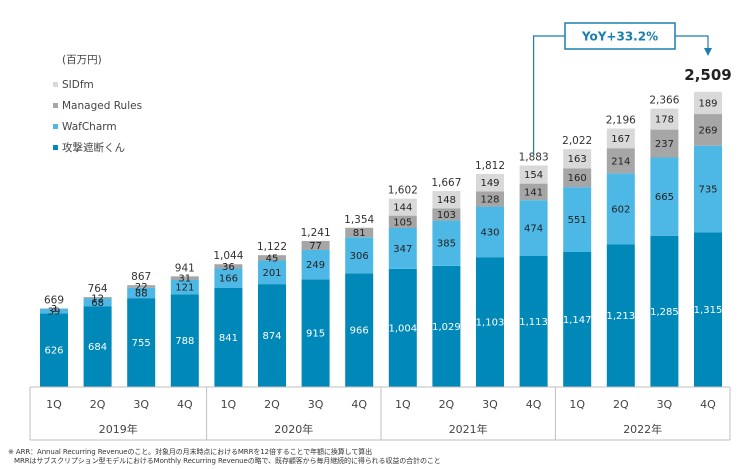 The image size is (739, 469). What do you see at coordinates (98, 289) in the screenshot?
I see `total-label: 764` at bounding box center [98, 289].